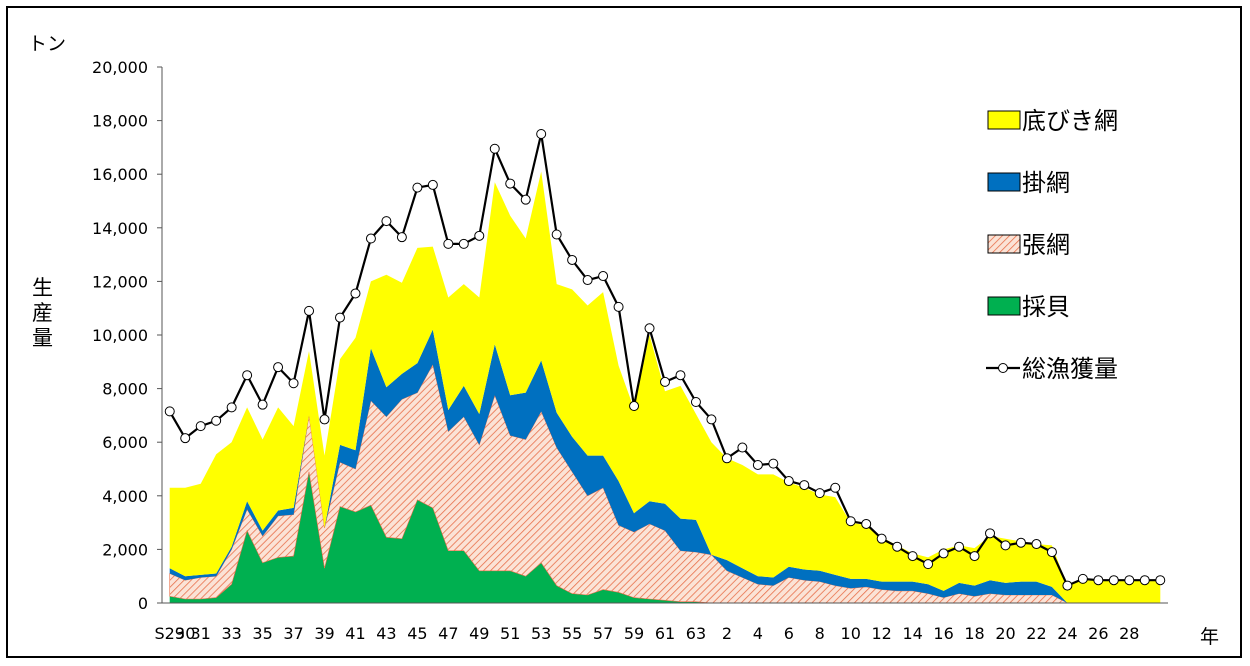  What do you see at coordinates (120, 67) in the screenshot?
I see `y-tick-label: 20,000` at bounding box center [120, 67].